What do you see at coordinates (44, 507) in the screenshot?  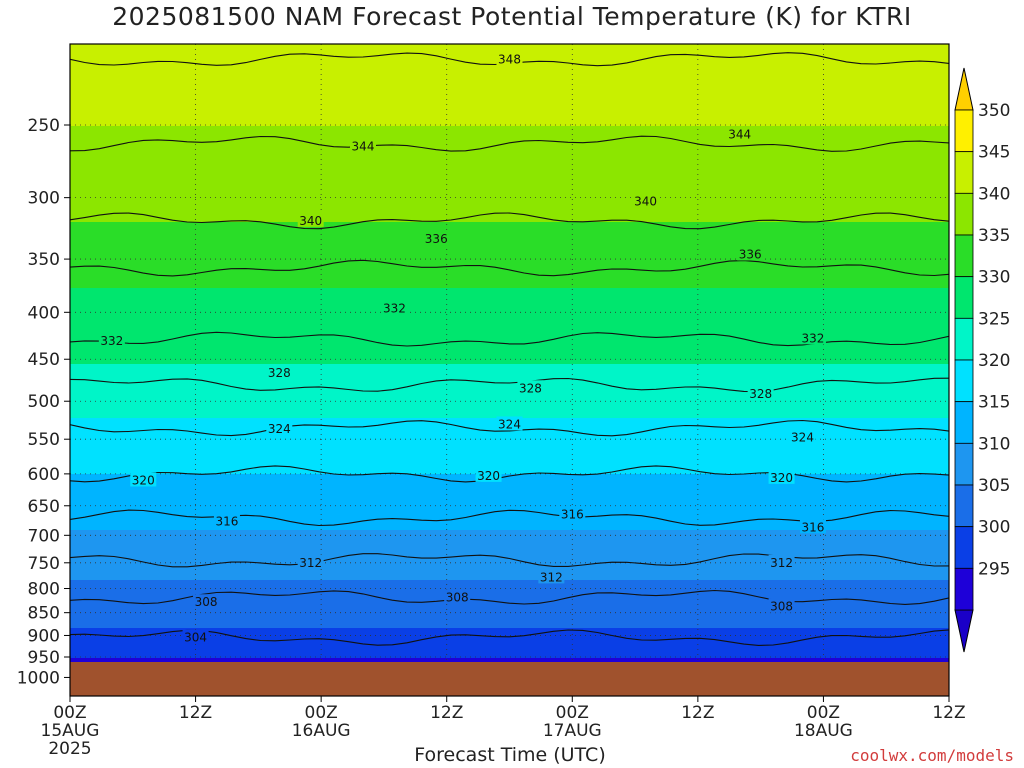 I see `y-tick-label: 650` at bounding box center [44, 507].